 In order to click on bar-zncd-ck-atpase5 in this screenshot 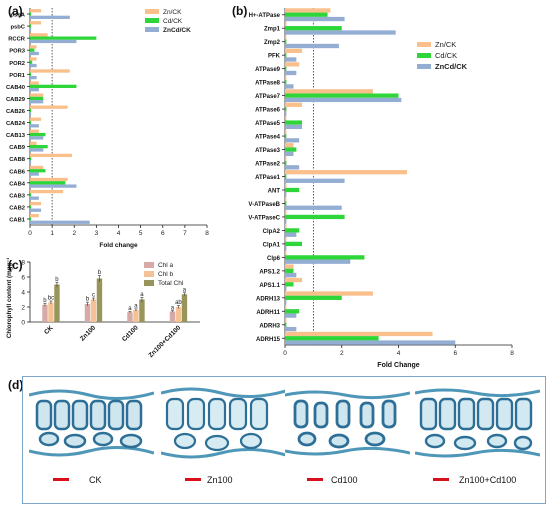, I will do `click(294, 127)`.